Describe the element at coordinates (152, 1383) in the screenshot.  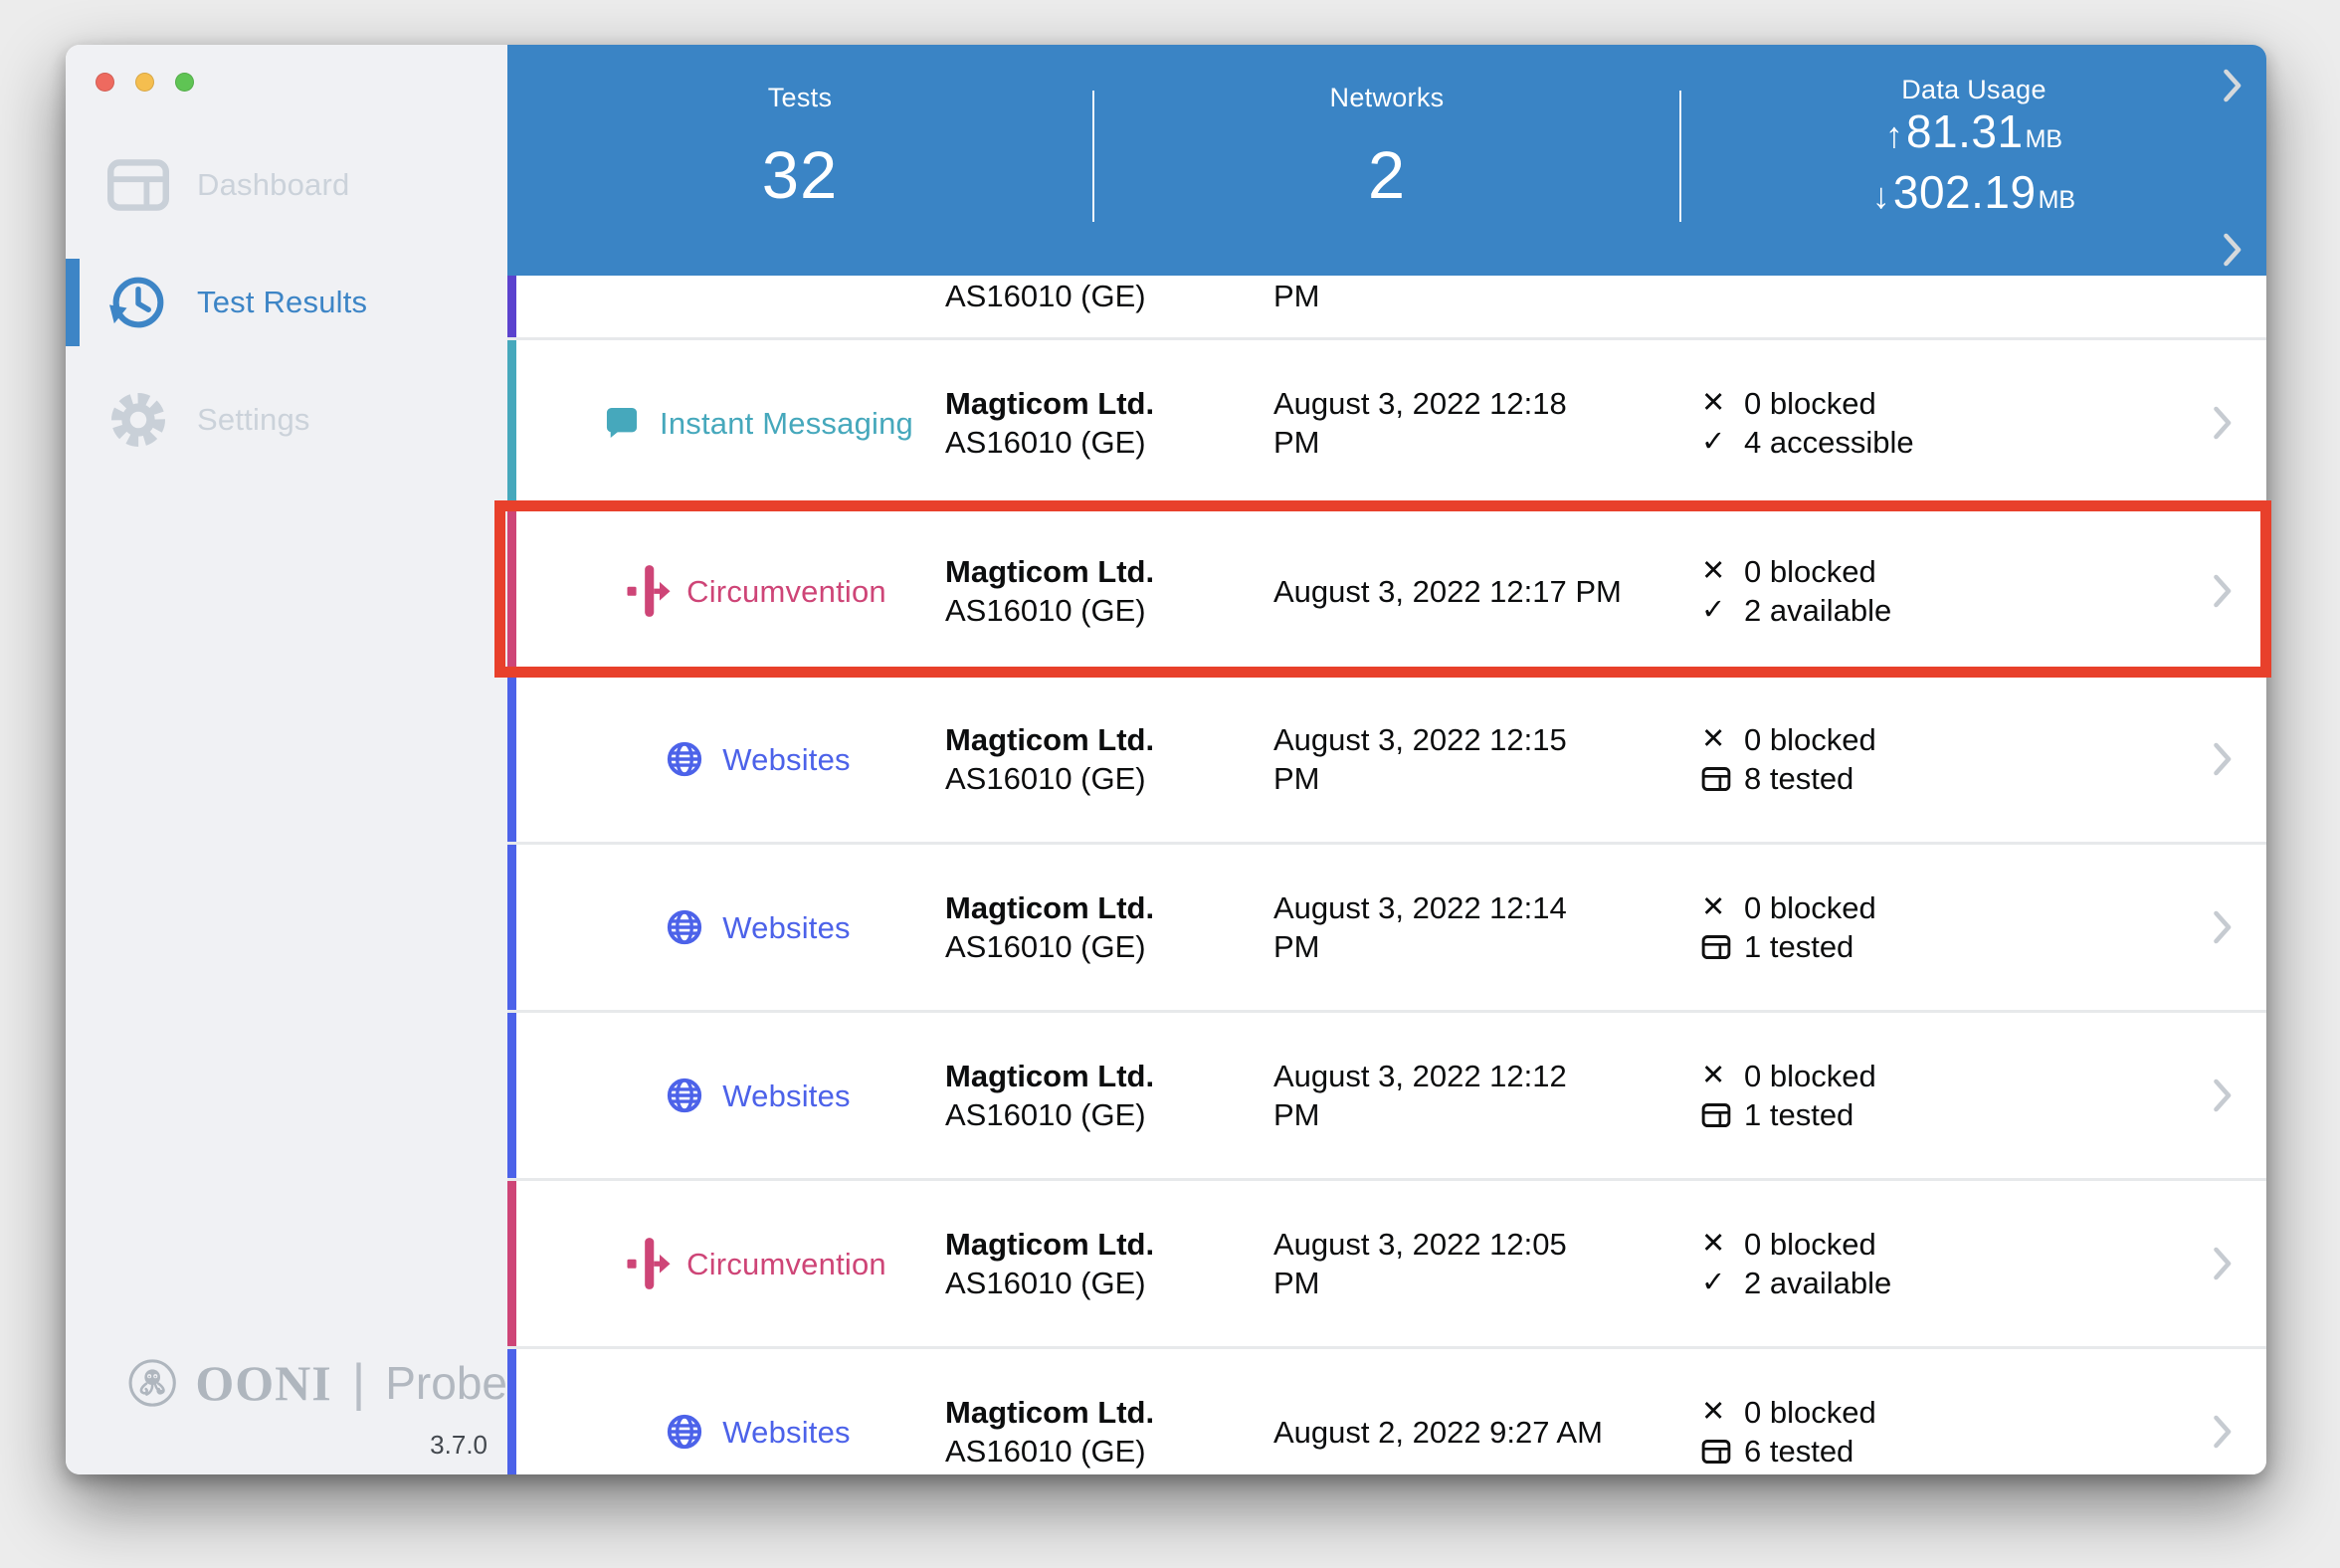
I see `ooni-octopus-icon` at that location.